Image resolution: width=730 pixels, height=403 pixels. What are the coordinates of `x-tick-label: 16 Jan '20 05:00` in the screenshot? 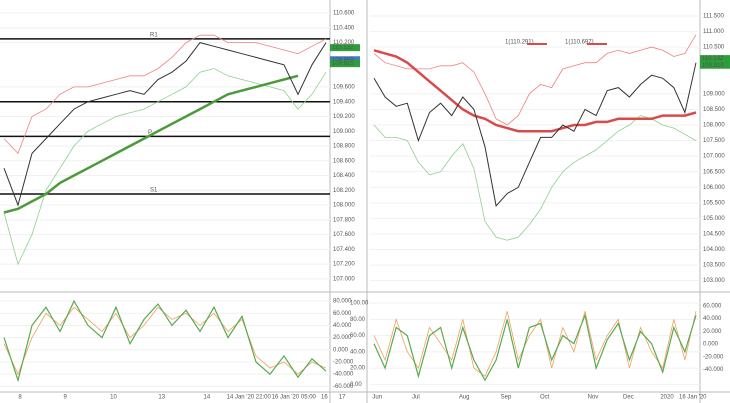 It's located at (294, 398).